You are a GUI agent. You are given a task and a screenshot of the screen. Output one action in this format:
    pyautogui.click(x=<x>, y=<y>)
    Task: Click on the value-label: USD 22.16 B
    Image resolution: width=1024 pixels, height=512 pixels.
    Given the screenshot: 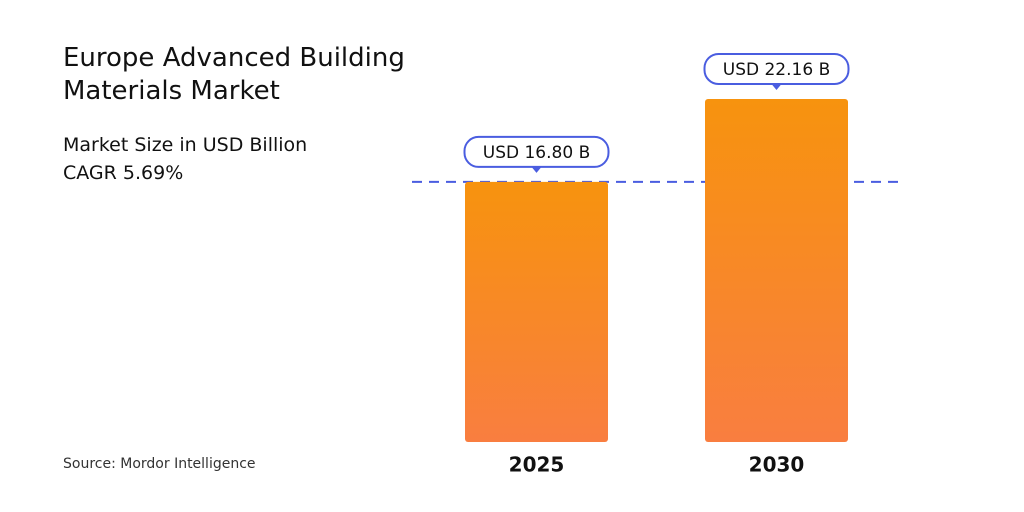 What is the action you would take?
    pyautogui.click(x=776, y=70)
    